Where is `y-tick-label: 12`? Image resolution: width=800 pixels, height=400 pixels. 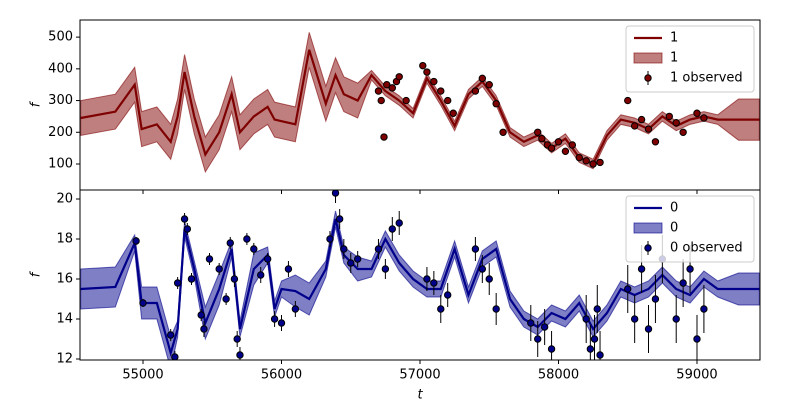 y-tick-label: 12 is located at coordinates (64, 359).